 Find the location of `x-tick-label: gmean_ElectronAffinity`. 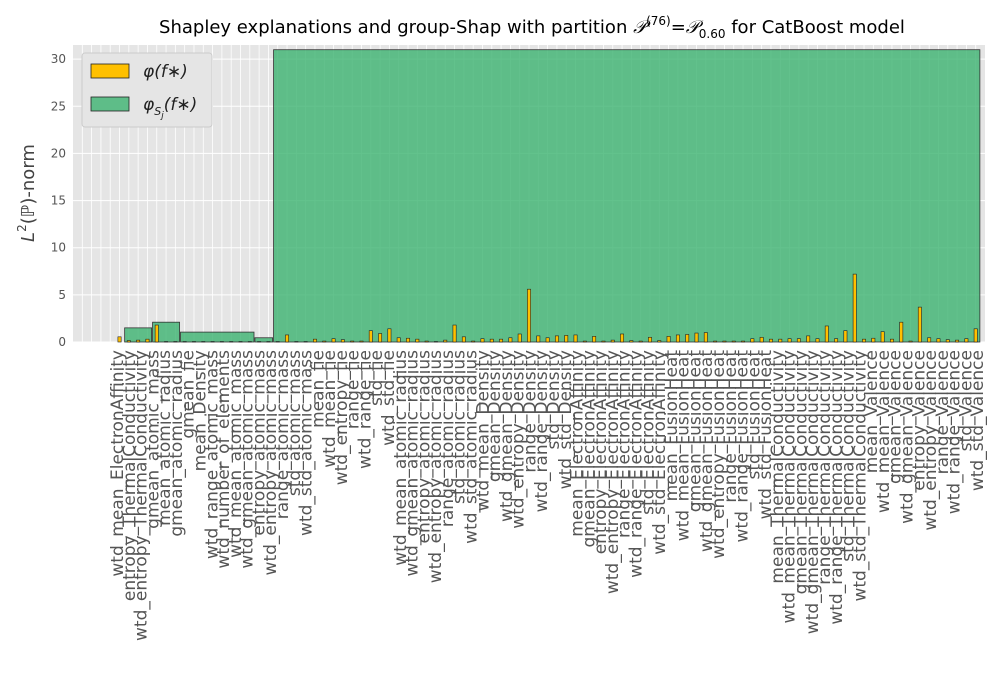

x-tick-label: gmean_ElectronAffinity is located at coordinates (589, 449).